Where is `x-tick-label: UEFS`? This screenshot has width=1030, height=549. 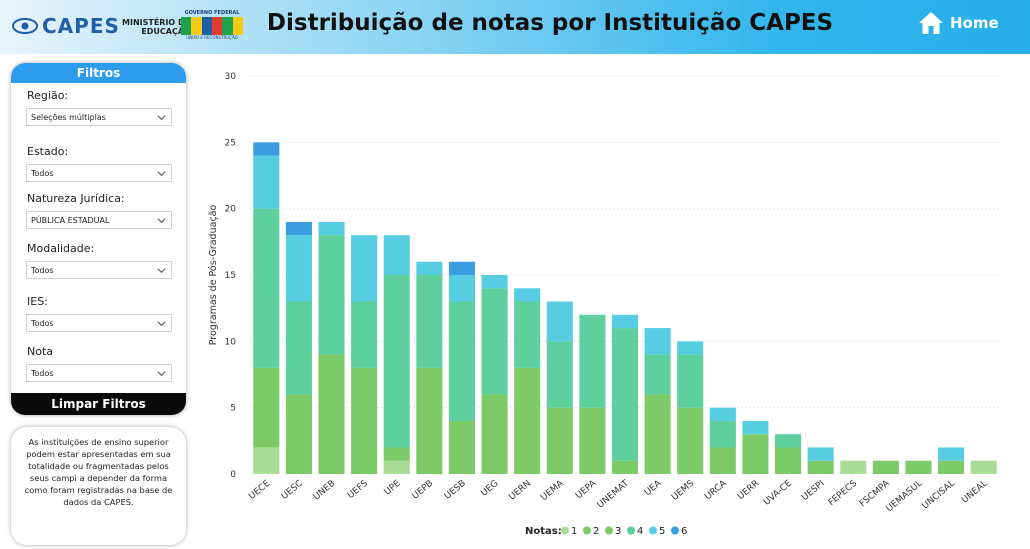
x-tick-label: UEFS is located at coordinates (358, 489).